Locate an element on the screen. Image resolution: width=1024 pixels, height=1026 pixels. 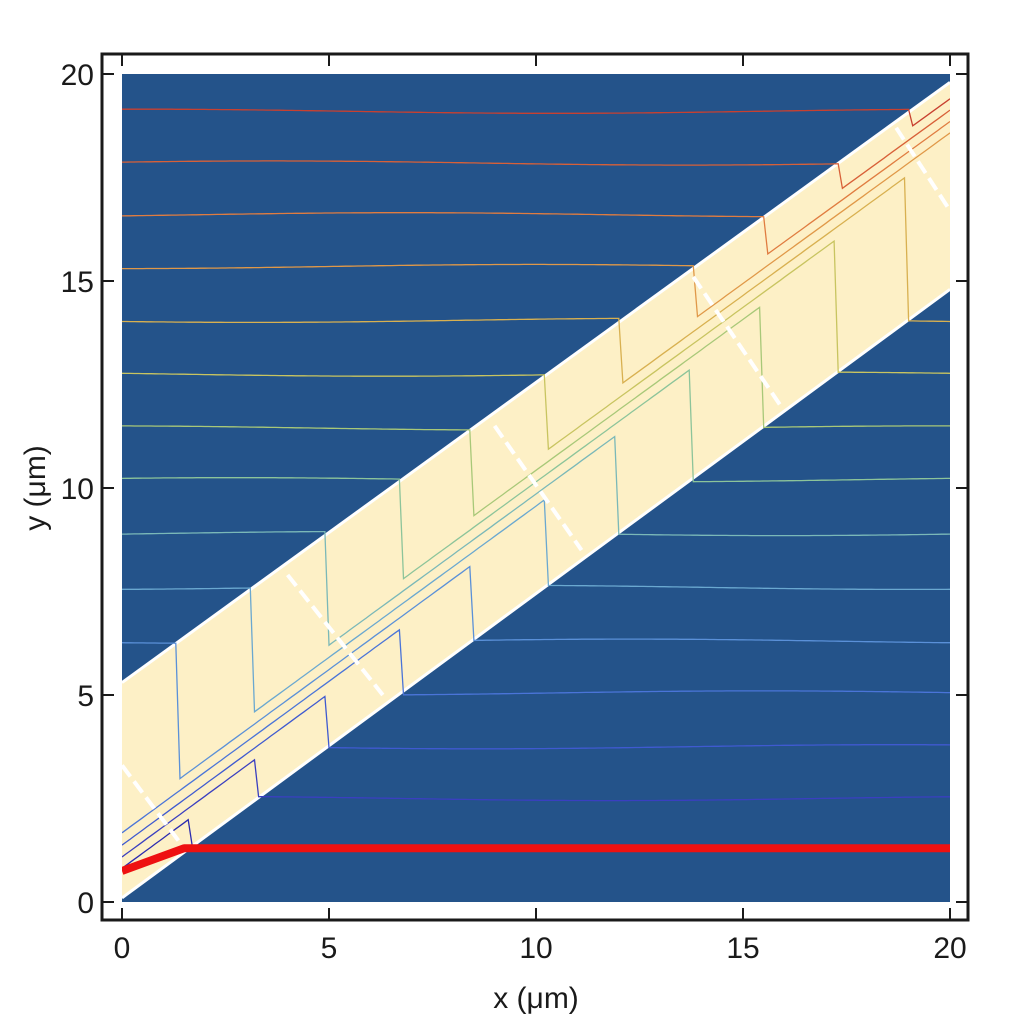
x-tick-label-2: 10 is located at coordinates (535, 948).